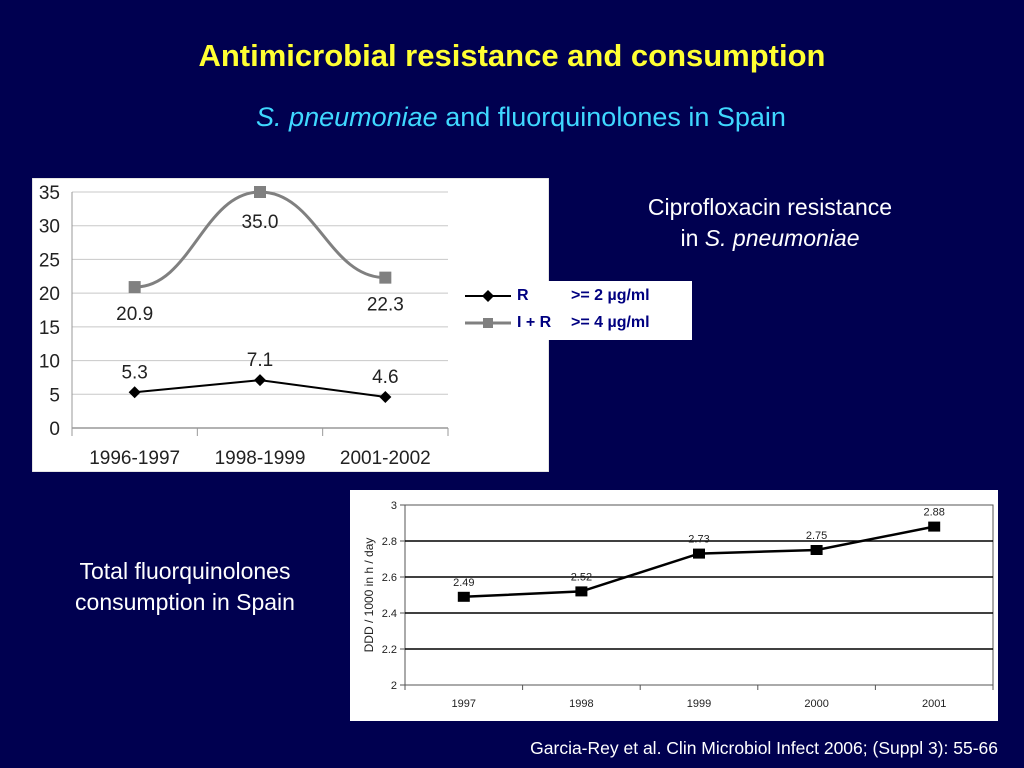 The height and width of the screenshot is (768, 1024). I want to click on plot-frame, so click(699, 595).